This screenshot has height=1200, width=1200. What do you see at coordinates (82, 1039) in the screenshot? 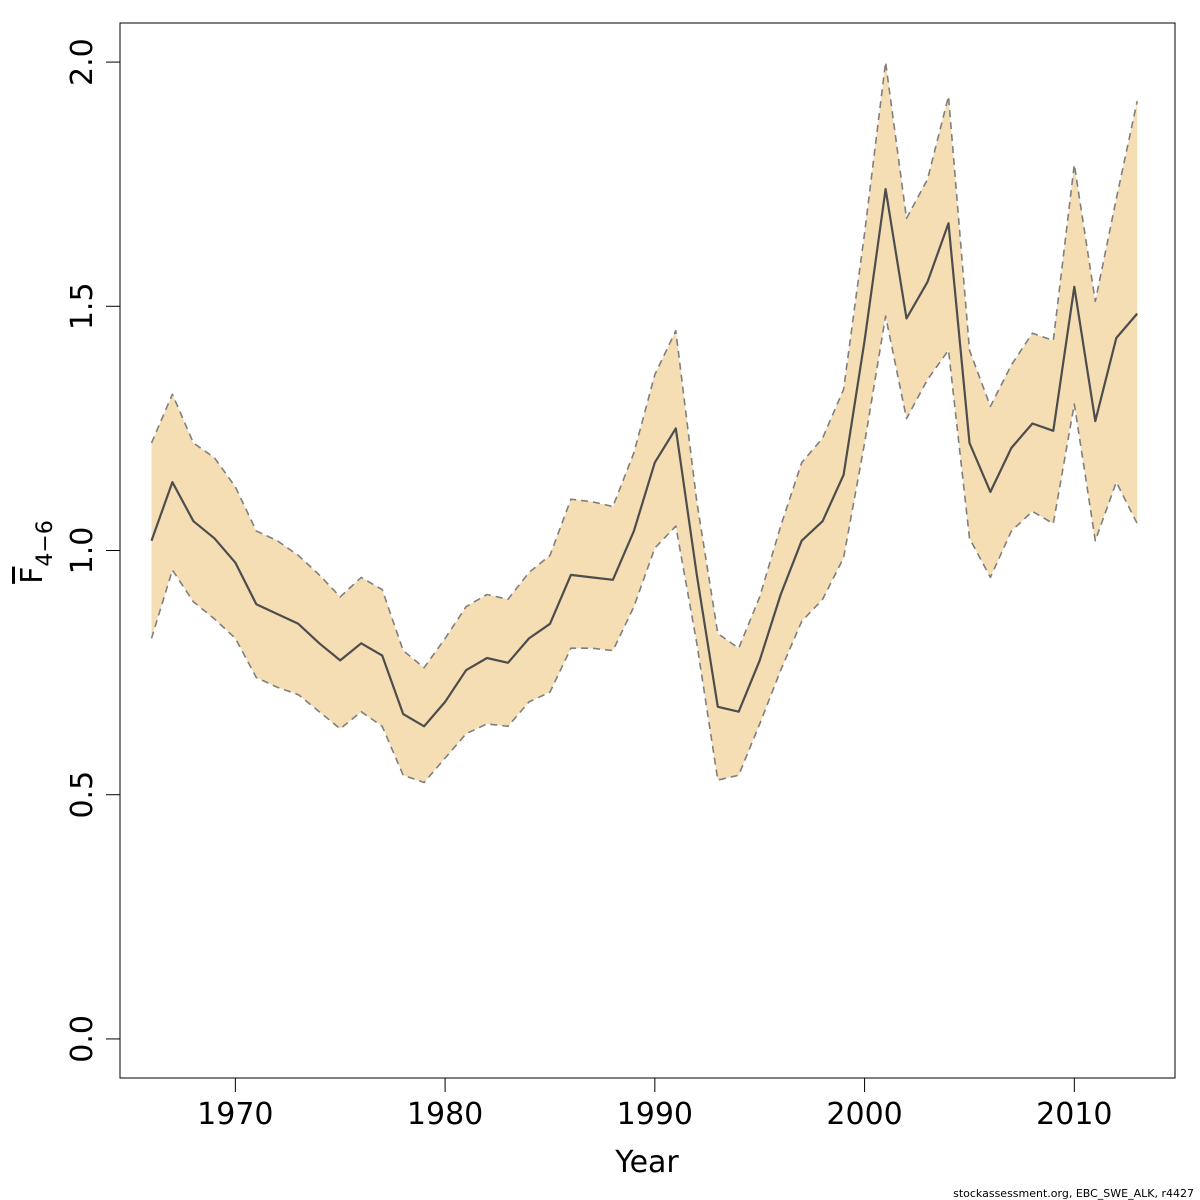
I see `y-tick-label: 0.0` at bounding box center [82, 1039].